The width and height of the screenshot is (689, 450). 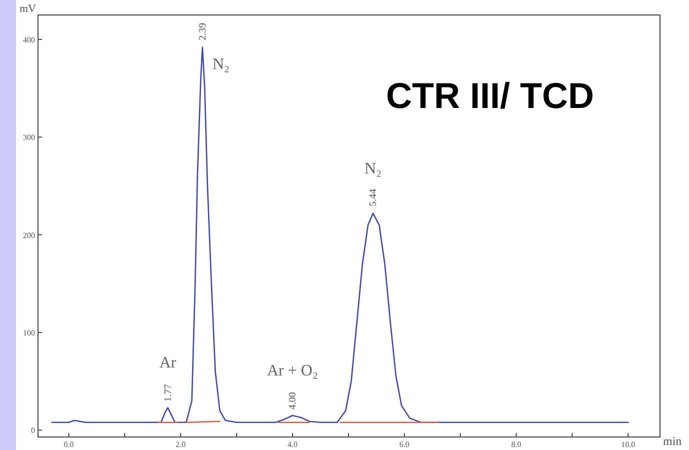 What do you see at coordinates (181, 444) in the screenshot?
I see `x-tick-label: 2.0` at bounding box center [181, 444].